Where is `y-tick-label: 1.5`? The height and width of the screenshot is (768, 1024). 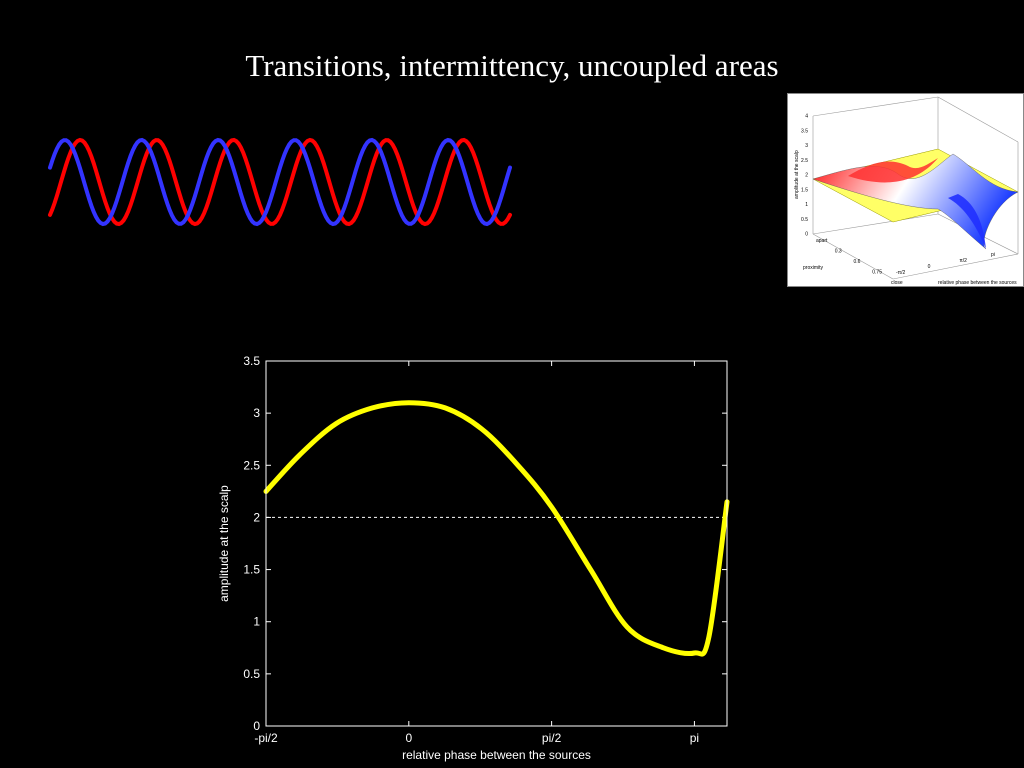 y-tick-label: 1.5 is located at coordinates (251, 570).